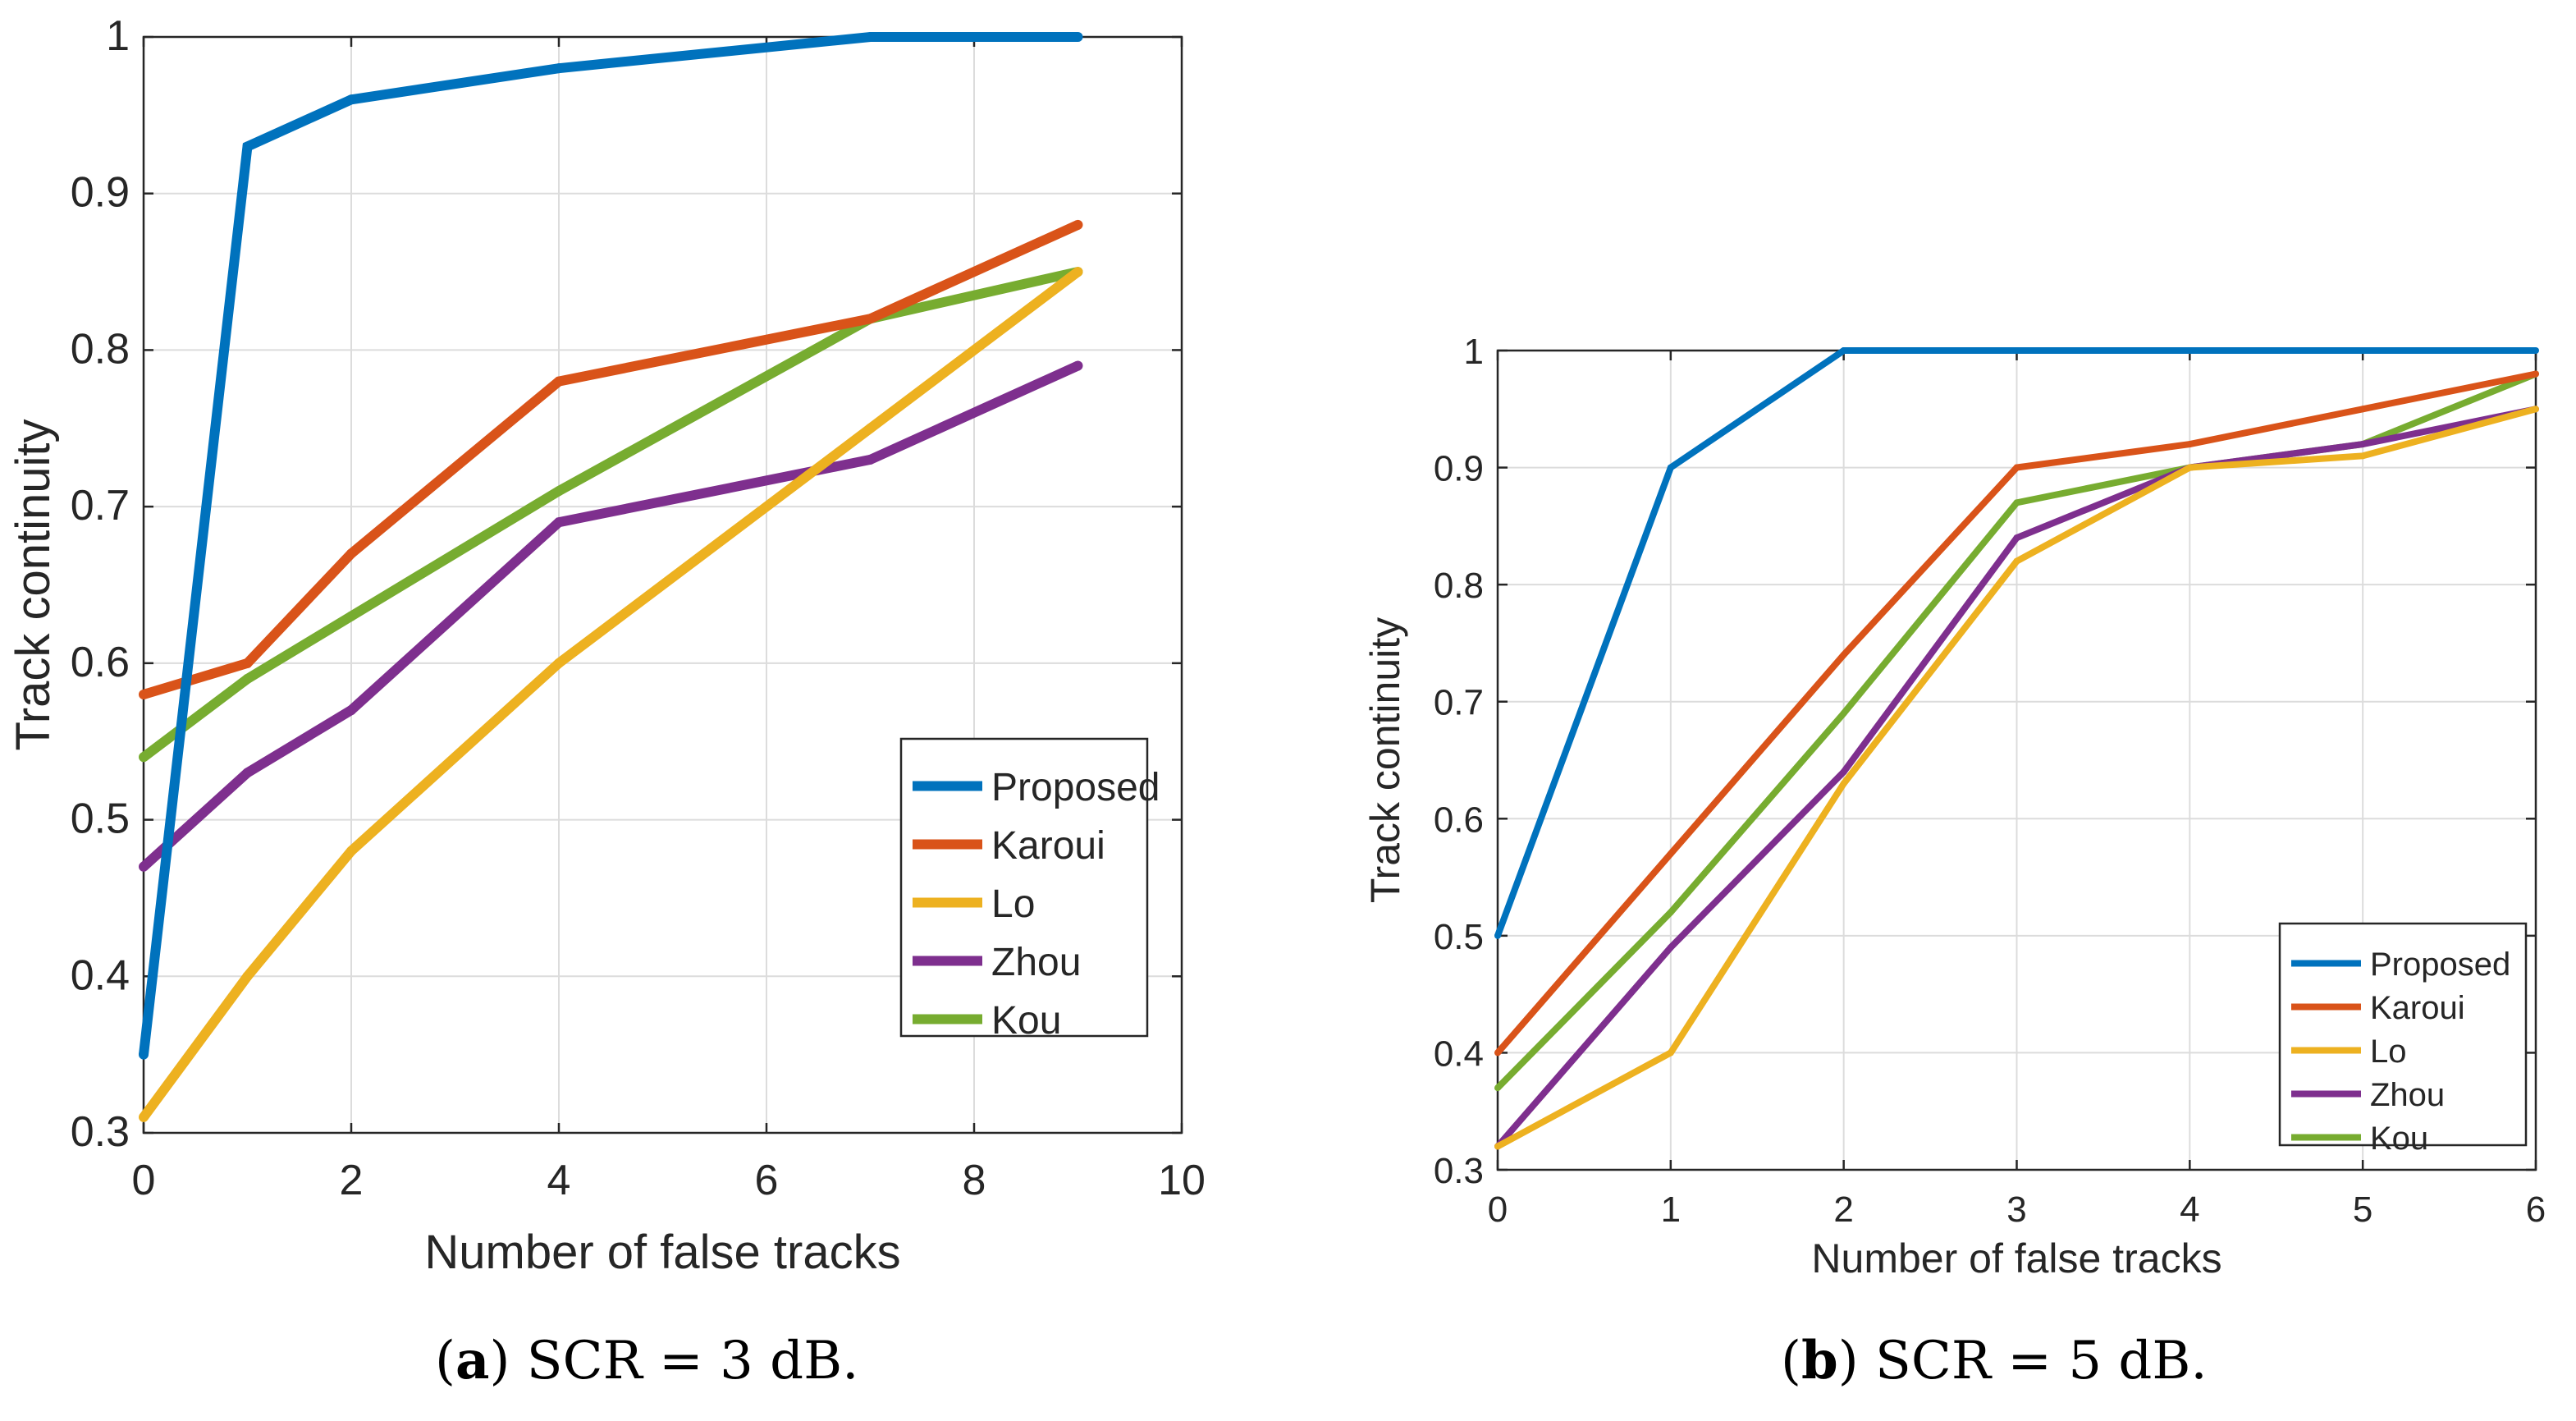 This screenshot has height=1421, width=2576. Describe the element at coordinates (1459, 1171) in the screenshot. I see `y-tick-label-b-0: 0.3` at that location.